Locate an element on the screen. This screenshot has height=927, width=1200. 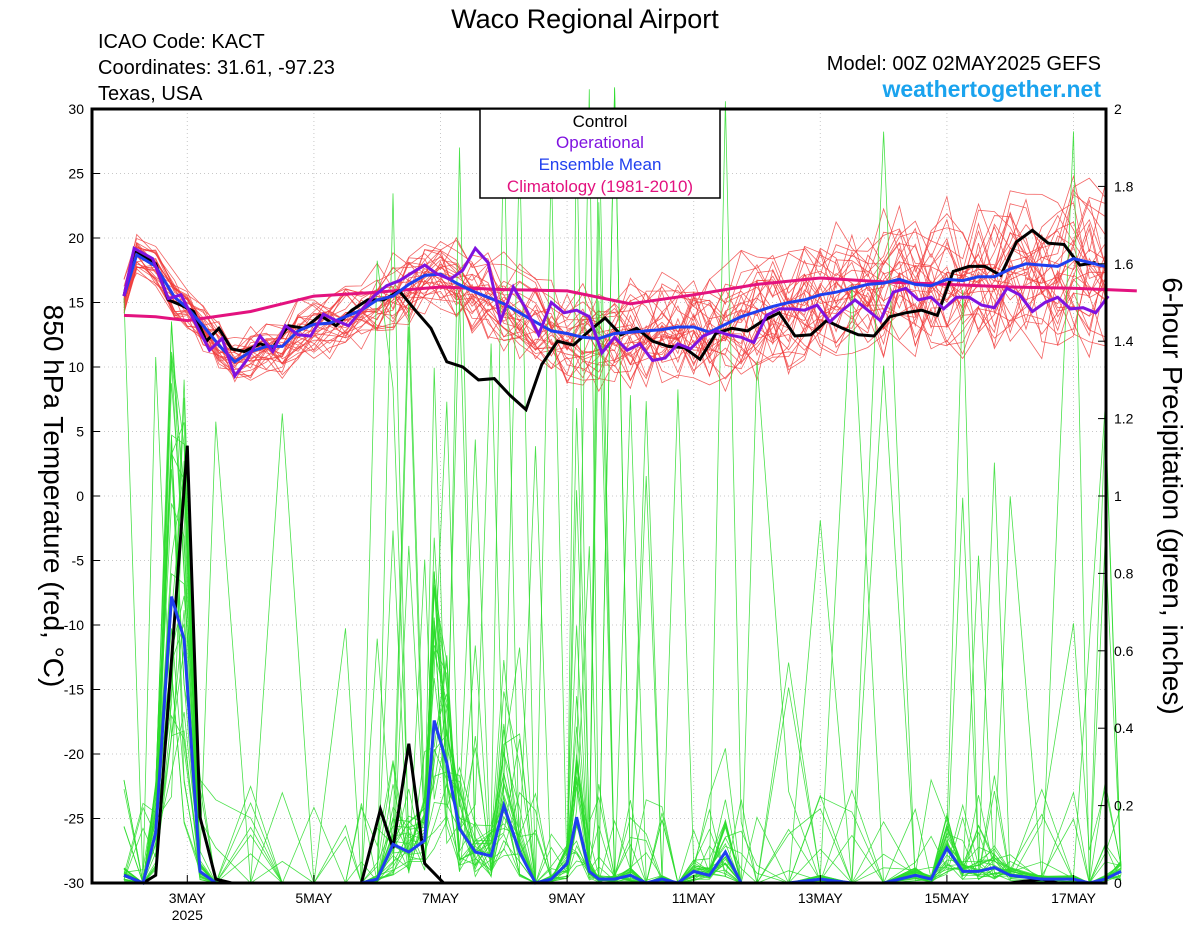
left-axis-label: 850 hPa Temperature (red, °C) is located at coordinates (53, 496).